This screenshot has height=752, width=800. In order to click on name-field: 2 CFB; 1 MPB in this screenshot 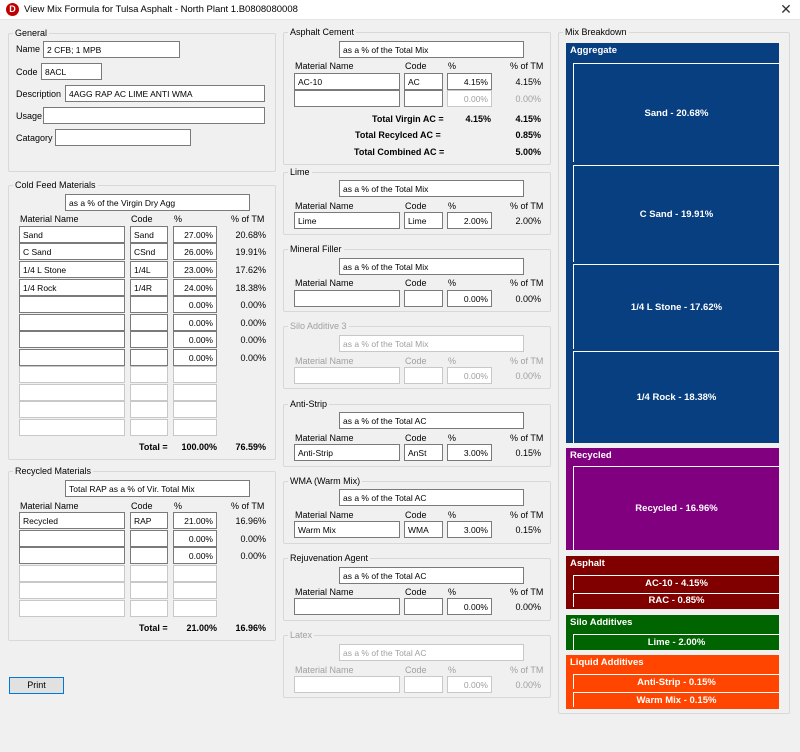, I will do `click(111, 49)`.